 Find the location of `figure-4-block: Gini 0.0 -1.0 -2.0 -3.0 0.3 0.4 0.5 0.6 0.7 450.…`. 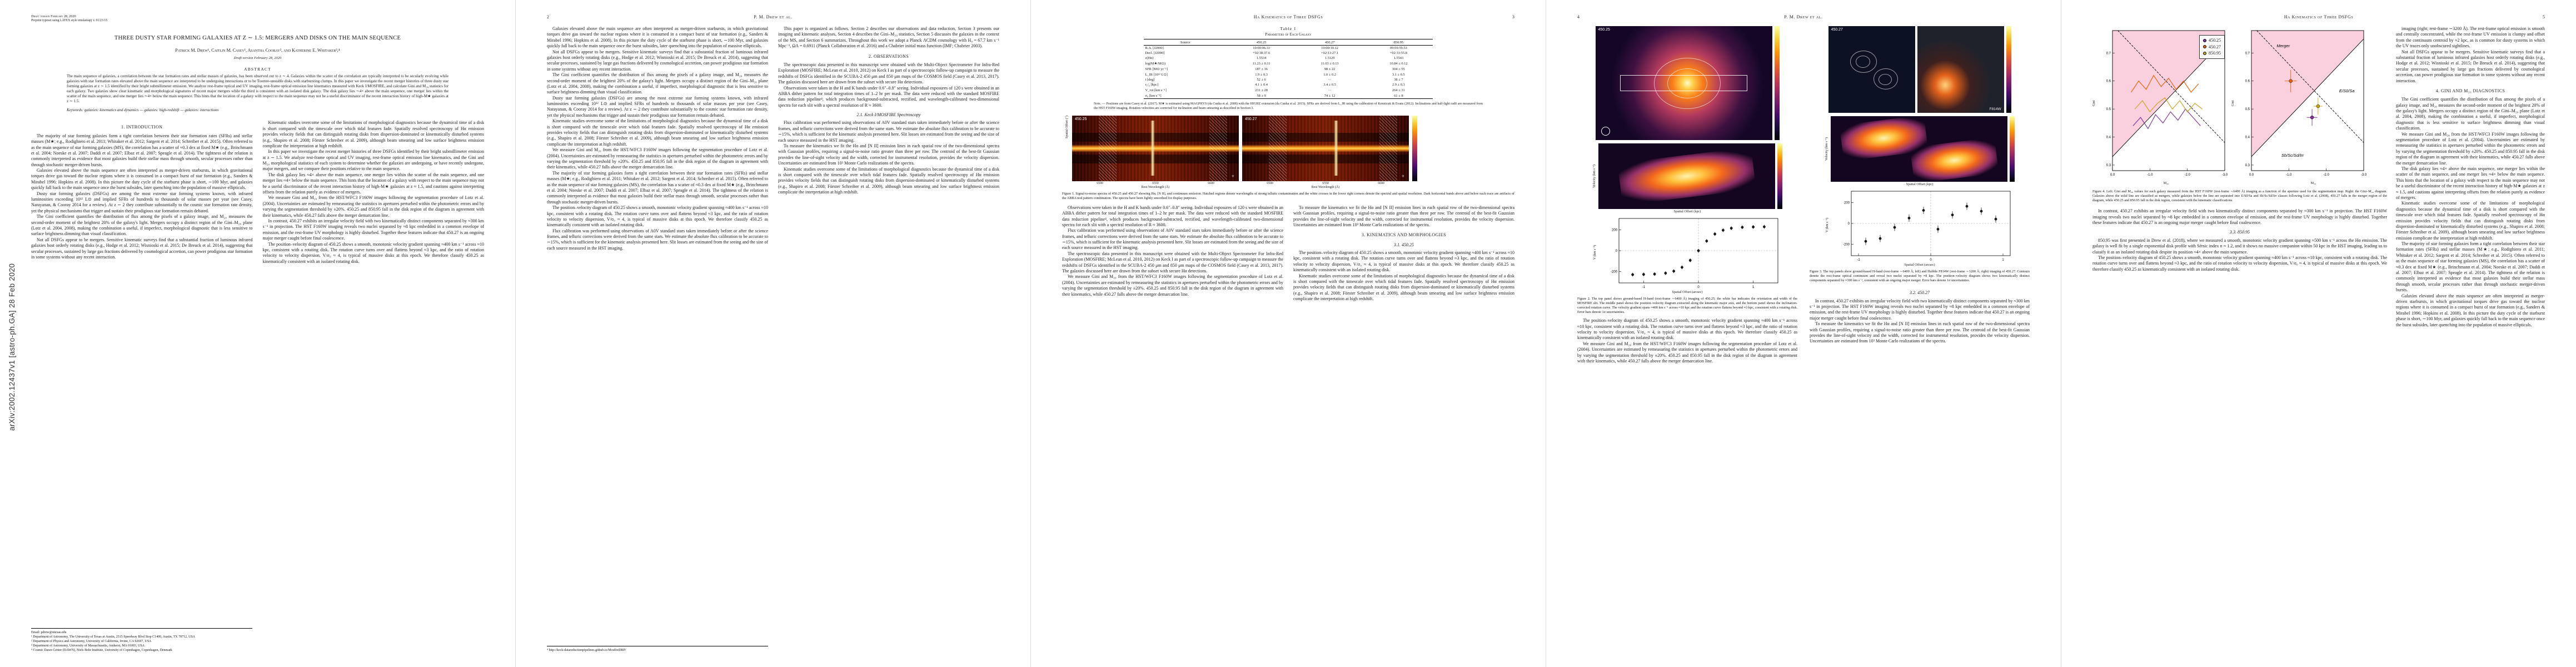

figure-4-block: Gini 0.0 -1.0 -2.0 -3.0 0.3 0.4 0.5 0.6 0.7 450.… is located at coordinates (2239, 177).